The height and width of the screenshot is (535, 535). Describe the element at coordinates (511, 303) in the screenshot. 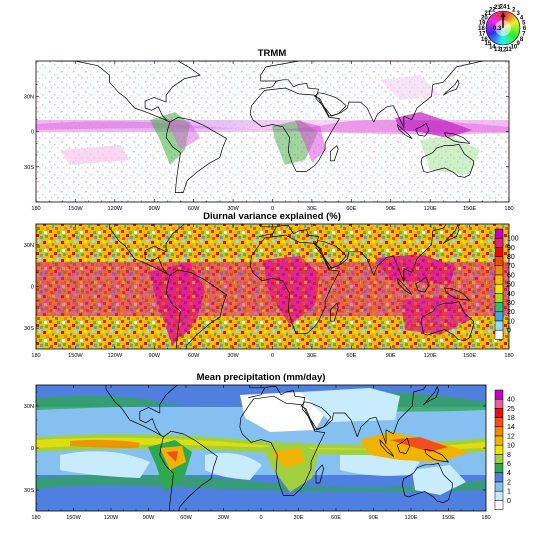

I see `colorbar-label: 30` at that location.